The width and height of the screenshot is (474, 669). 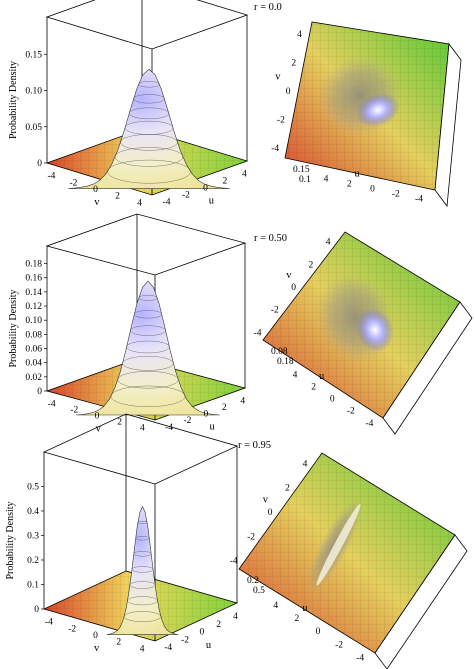 What do you see at coordinates (33, 512) in the screenshot?
I see `z-tick-label: 0.4` at bounding box center [33, 512].